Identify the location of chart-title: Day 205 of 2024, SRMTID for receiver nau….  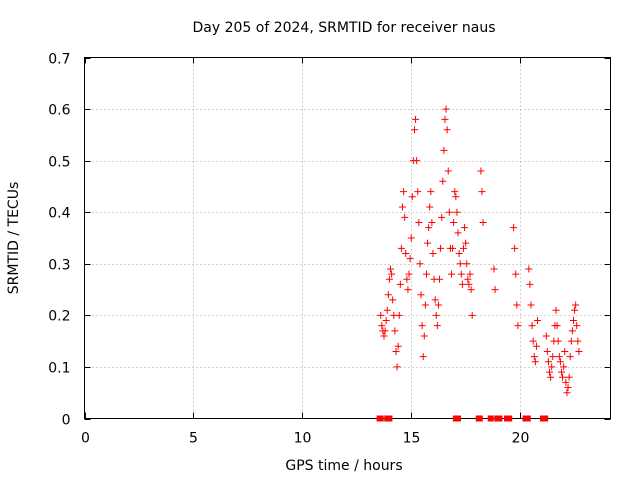
(343, 28).